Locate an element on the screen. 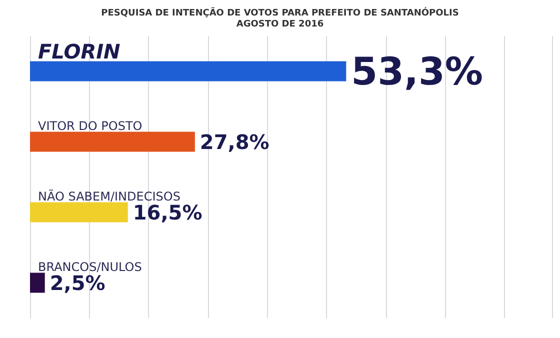 The width and height of the screenshot is (560, 338). y-tick-label: FLORIN is located at coordinates (79, 51).